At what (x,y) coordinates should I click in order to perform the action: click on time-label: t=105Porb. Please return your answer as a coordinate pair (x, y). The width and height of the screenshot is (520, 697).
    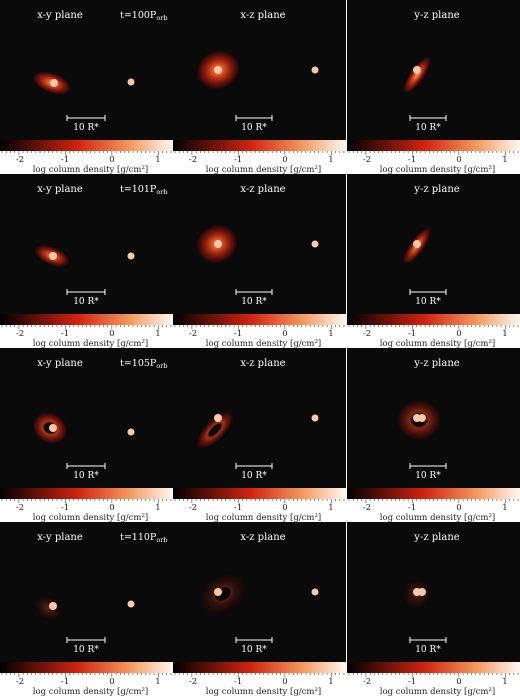
    Looking at the image, I should click on (144, 364).